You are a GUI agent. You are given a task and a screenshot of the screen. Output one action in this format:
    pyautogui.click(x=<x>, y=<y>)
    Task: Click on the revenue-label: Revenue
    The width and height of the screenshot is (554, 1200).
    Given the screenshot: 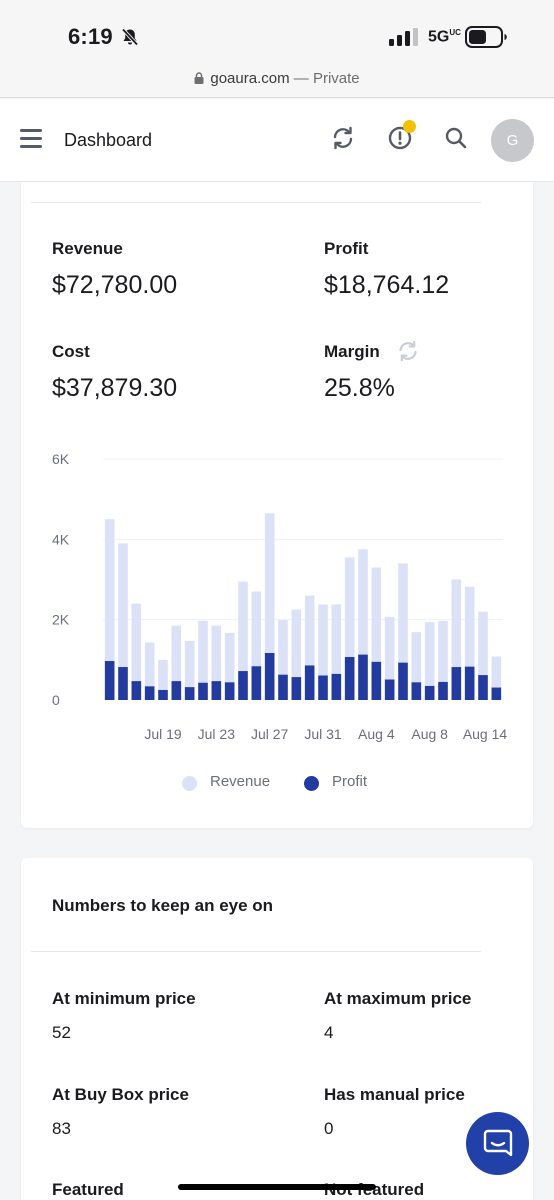 What is the action you would take?
    pyautogui.click(x=87, y=248)
    